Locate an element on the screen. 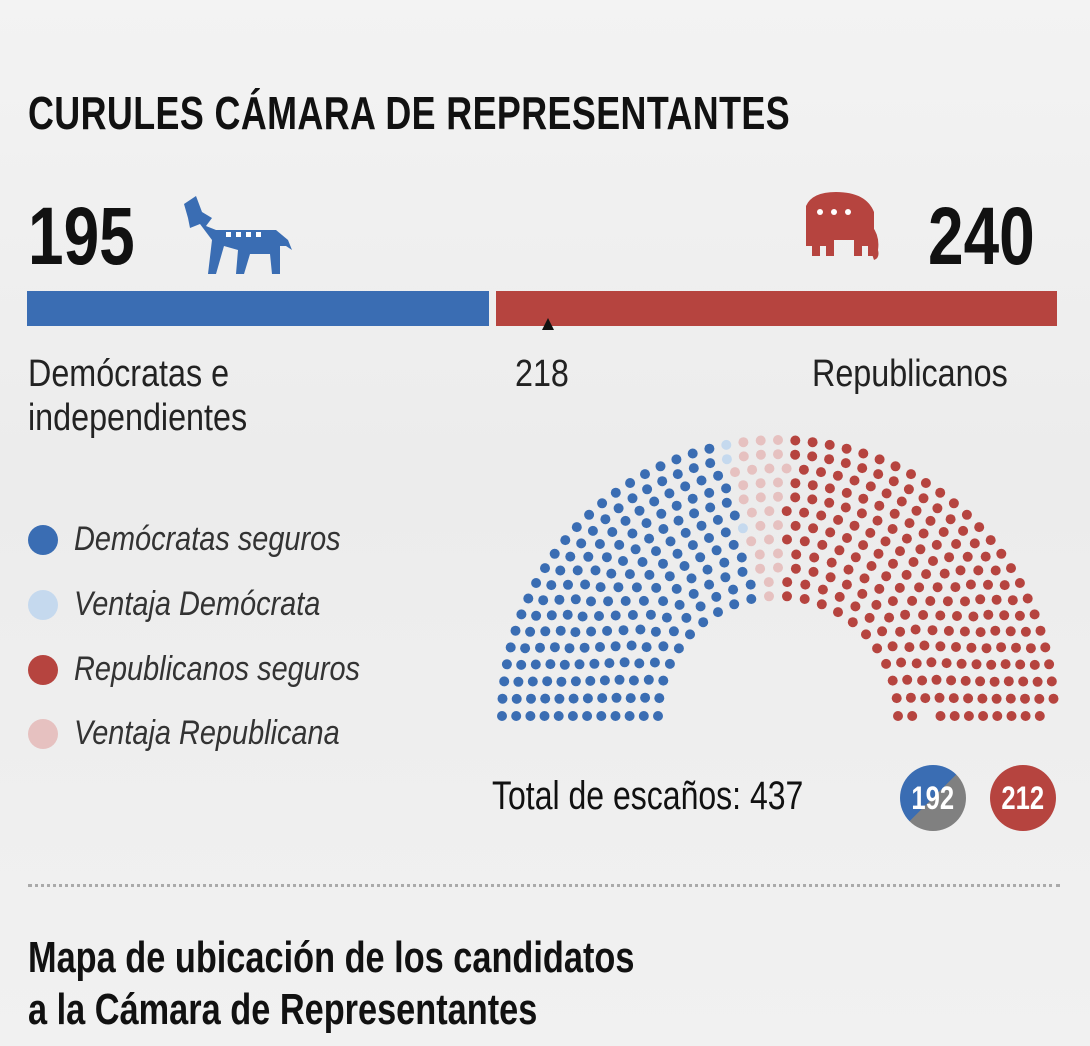 The image size is (1090, 1046). legend-label: Republicanos seguros is located at coordinates (217, 669).